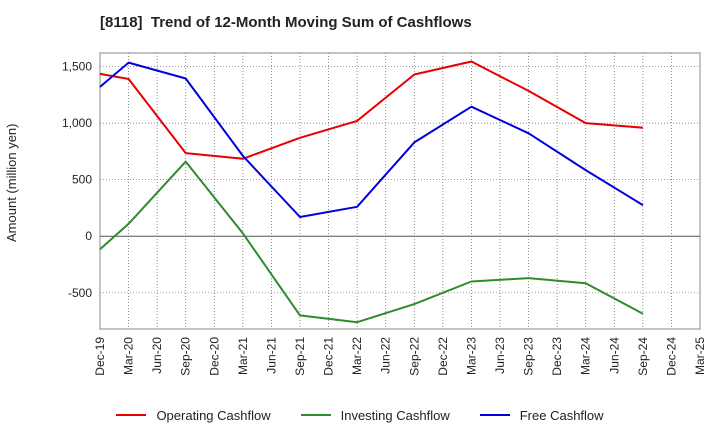 The image size is (720, 440). What do you see at coordinates (529, 356) in the screenshot?
I see `x-tick-label: Sep-23` at bounding box center [529, 356].